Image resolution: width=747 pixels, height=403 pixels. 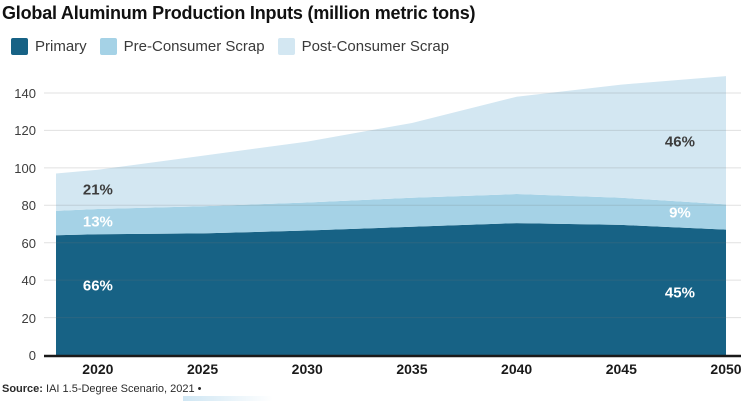 What do you see at coordinates (97, 222) in the screenshot?
I see `annotation-13pct: 13%` at bounding box center [97, 222].